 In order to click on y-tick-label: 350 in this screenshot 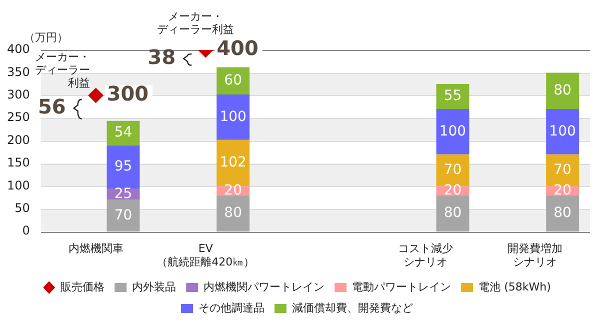, I will do `click(18, 71)`.